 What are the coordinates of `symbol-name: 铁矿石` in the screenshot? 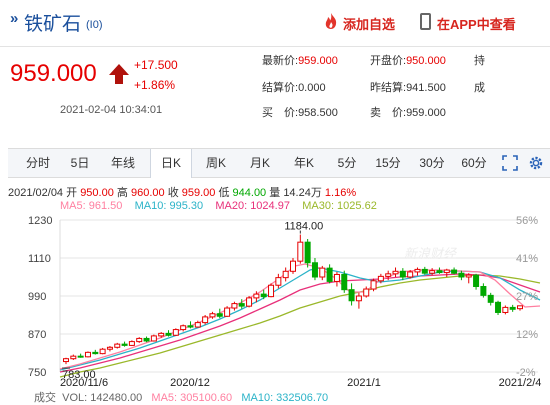 It's located at (53, 24).